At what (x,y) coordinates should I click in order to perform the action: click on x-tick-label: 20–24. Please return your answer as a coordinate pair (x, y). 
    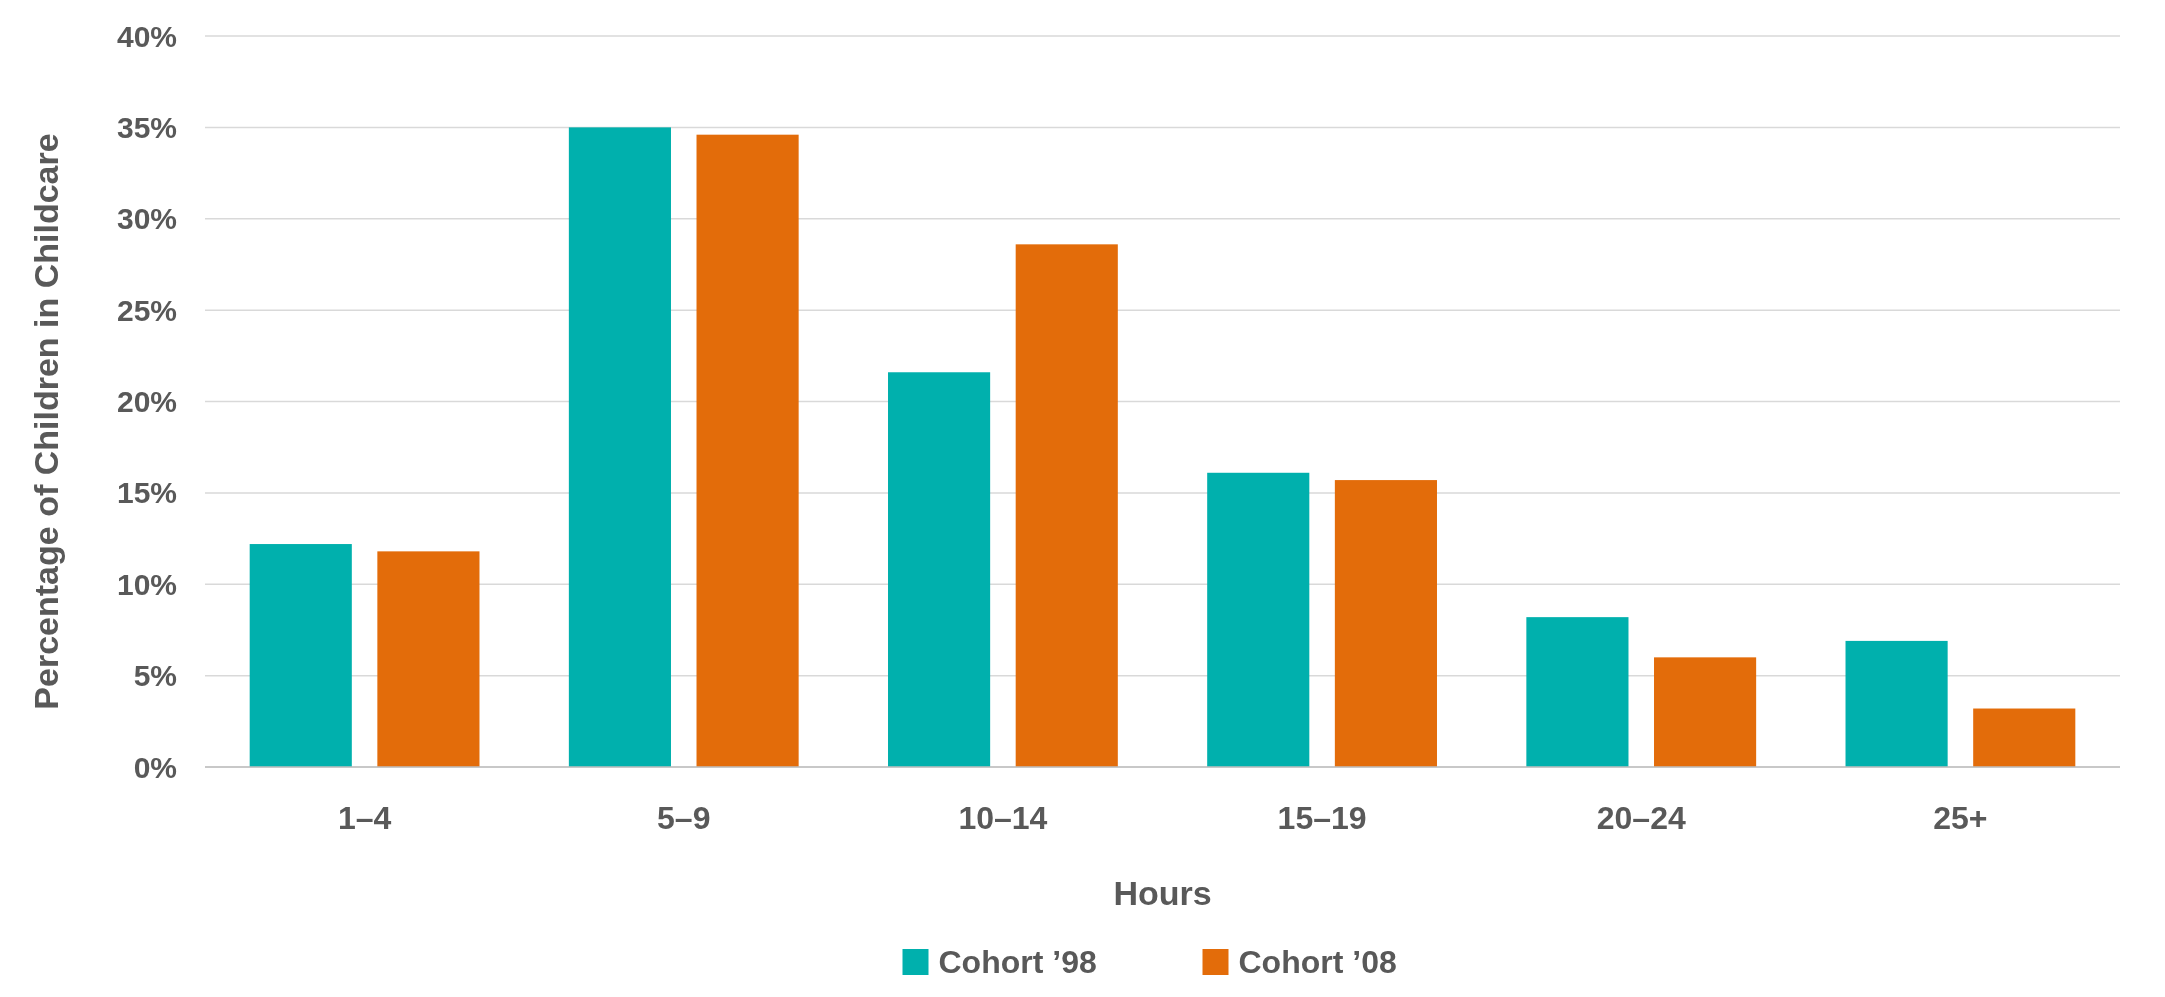
    Looking at the image, I should click on (1641, 818).